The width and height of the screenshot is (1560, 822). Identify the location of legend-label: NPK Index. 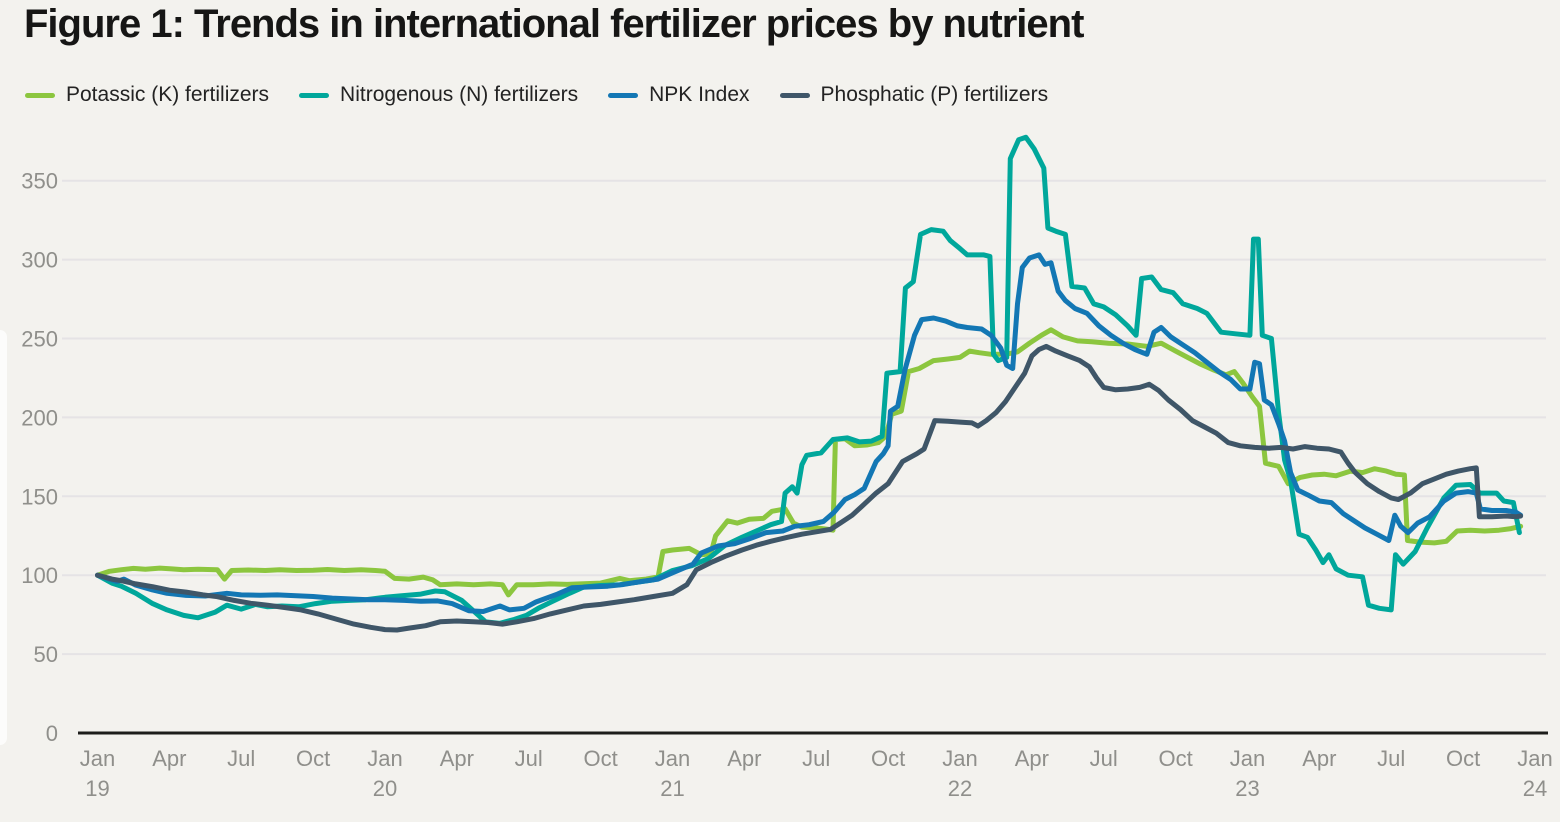
(699, 94).